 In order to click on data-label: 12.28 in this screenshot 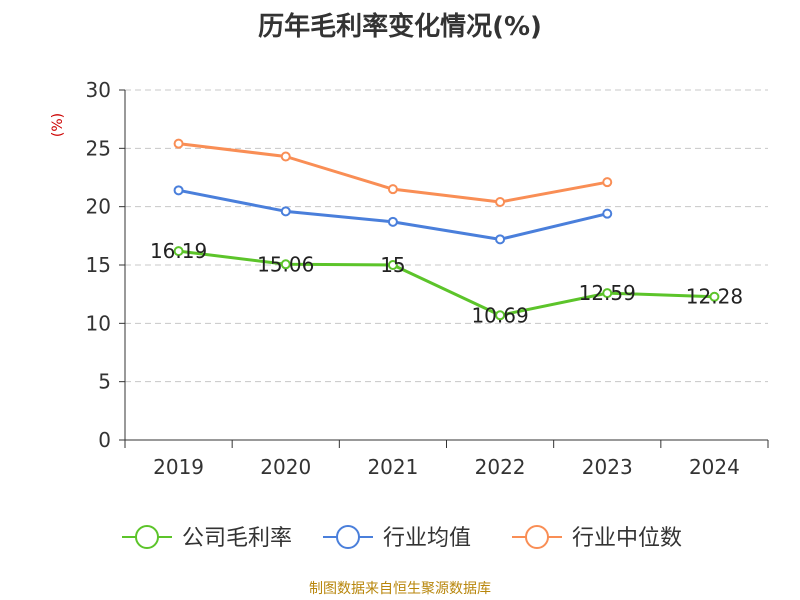, I will do `click(714, 297)`.